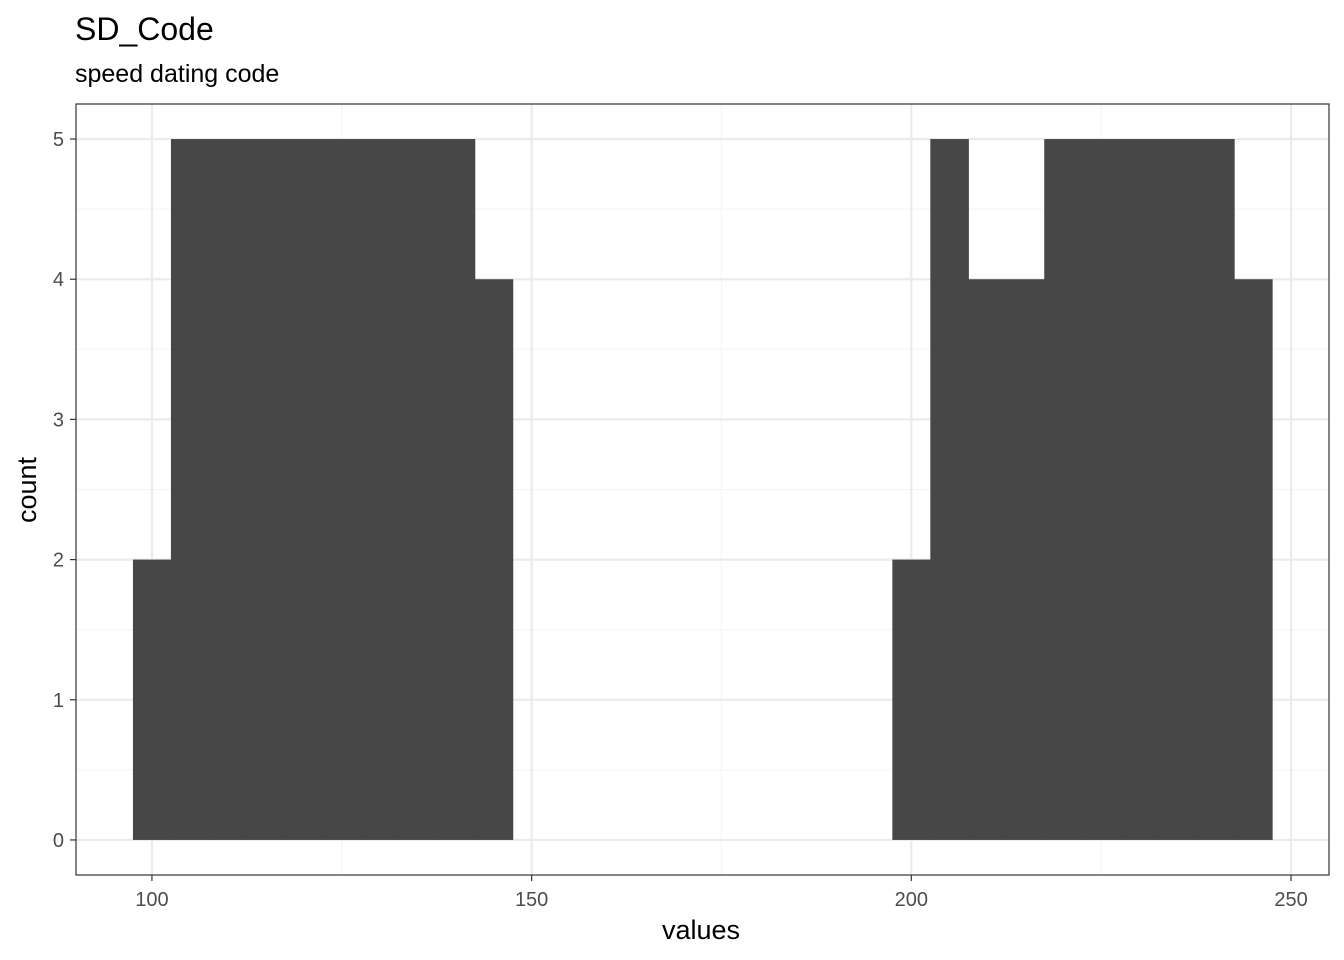 This screenshot has height=960, width=1344. Describe the element at coordinates (64, 490) in the screenshot. I see `y-axis-ticks: 0 1 2 3 4 5` at that location.